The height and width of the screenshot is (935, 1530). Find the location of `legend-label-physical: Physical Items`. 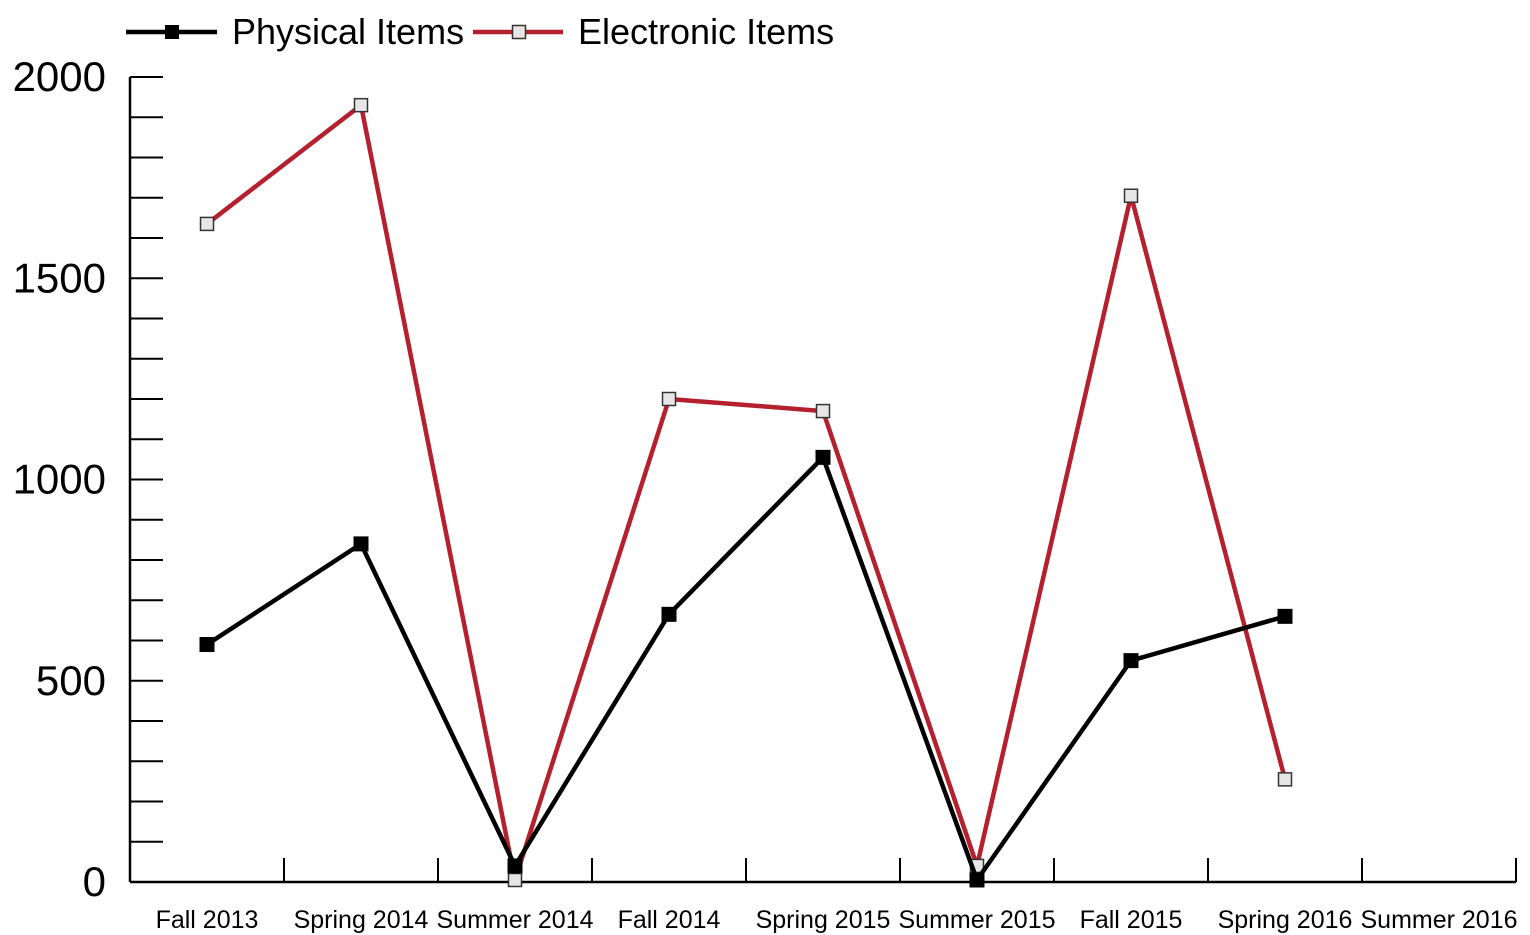

legend-label-physical: Physical Items is located at coordinates (348, 31).